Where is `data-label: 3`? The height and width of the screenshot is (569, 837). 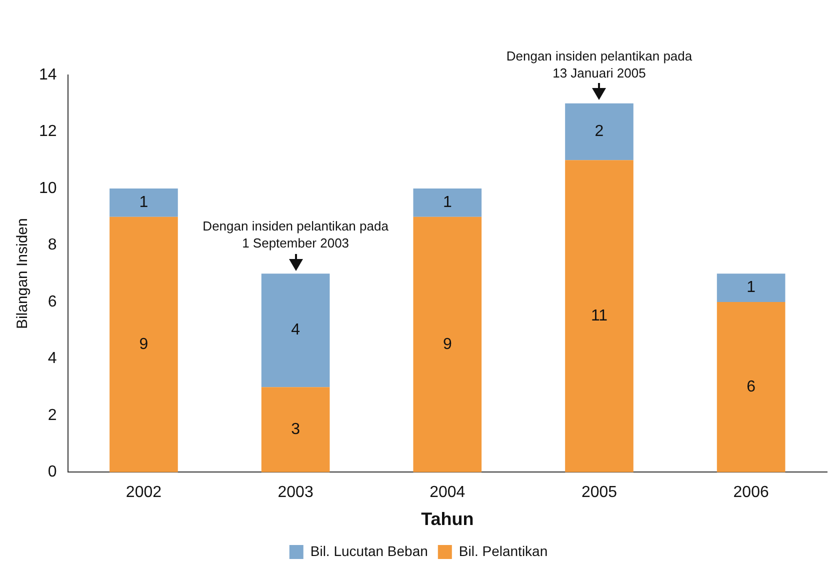 data-label: 3 is located at coordinates (295, 429).